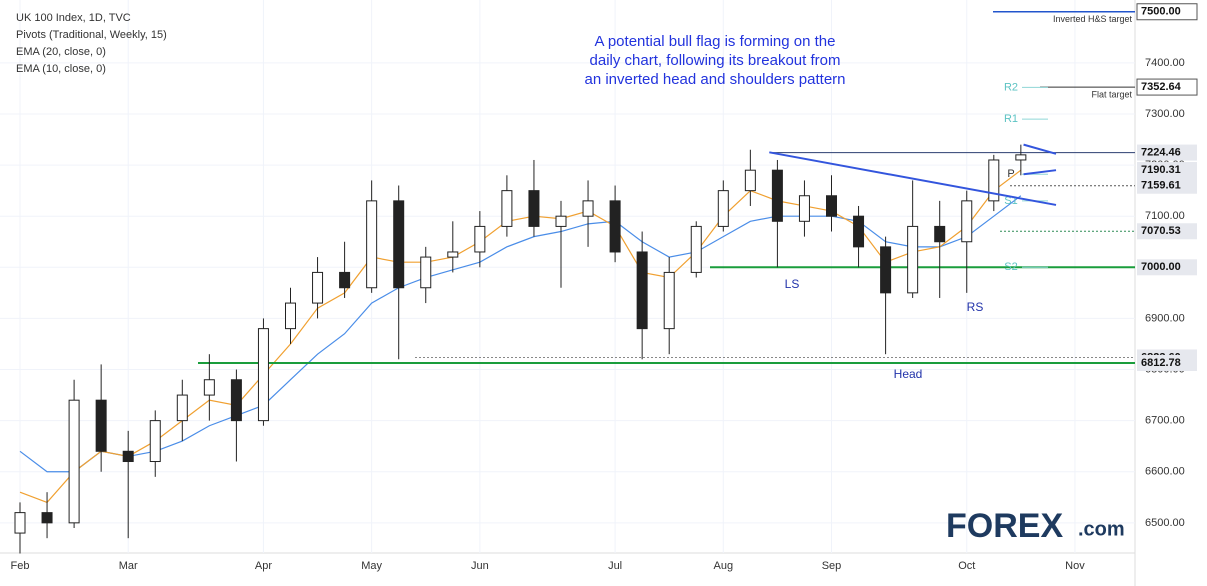  What do you see at coordinates (1011, 119) in the screenshot?
I see `pivot-label: R1` at bounding box center [1011, 119].